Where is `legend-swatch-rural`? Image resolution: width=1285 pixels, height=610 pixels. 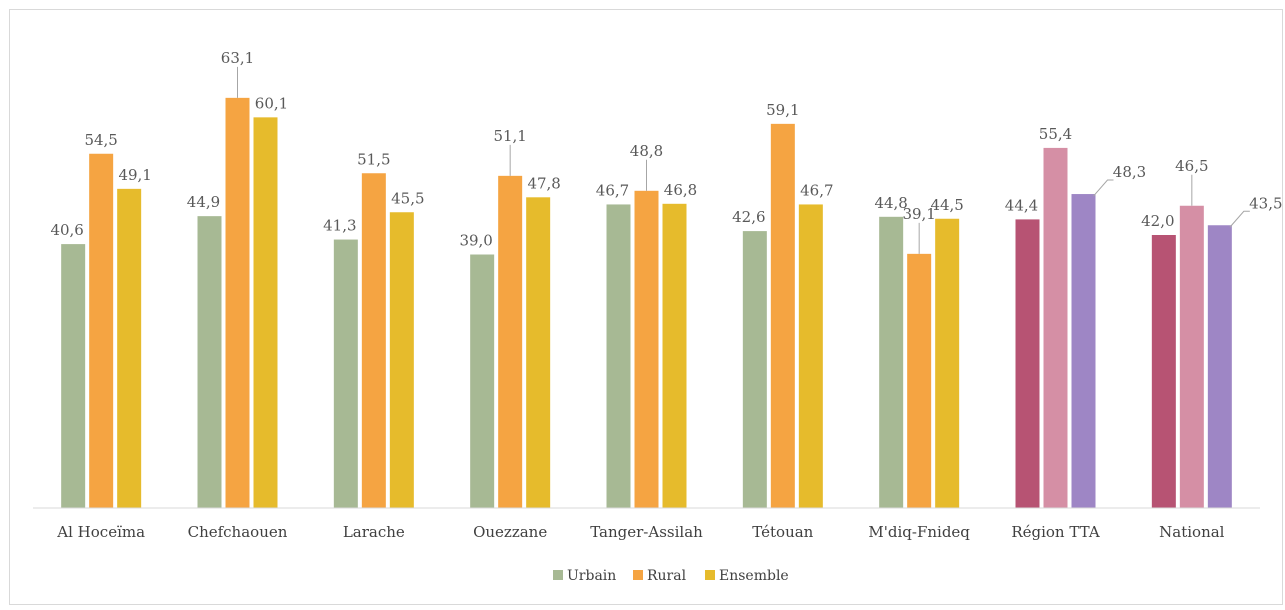 legend-swatch-rural is located at coordinates (638, 575).